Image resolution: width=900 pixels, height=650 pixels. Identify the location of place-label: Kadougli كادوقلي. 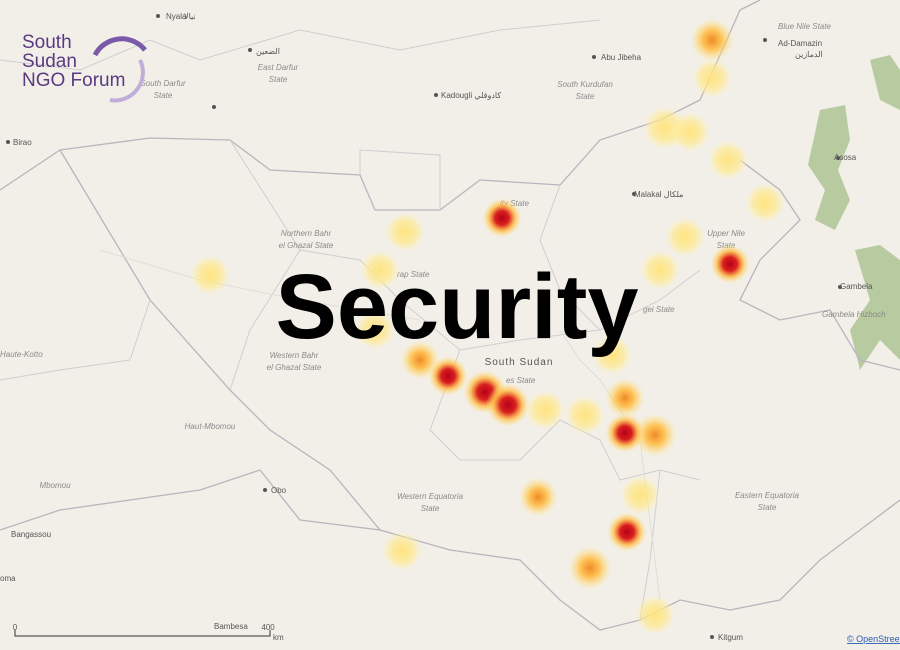
(471, 95).